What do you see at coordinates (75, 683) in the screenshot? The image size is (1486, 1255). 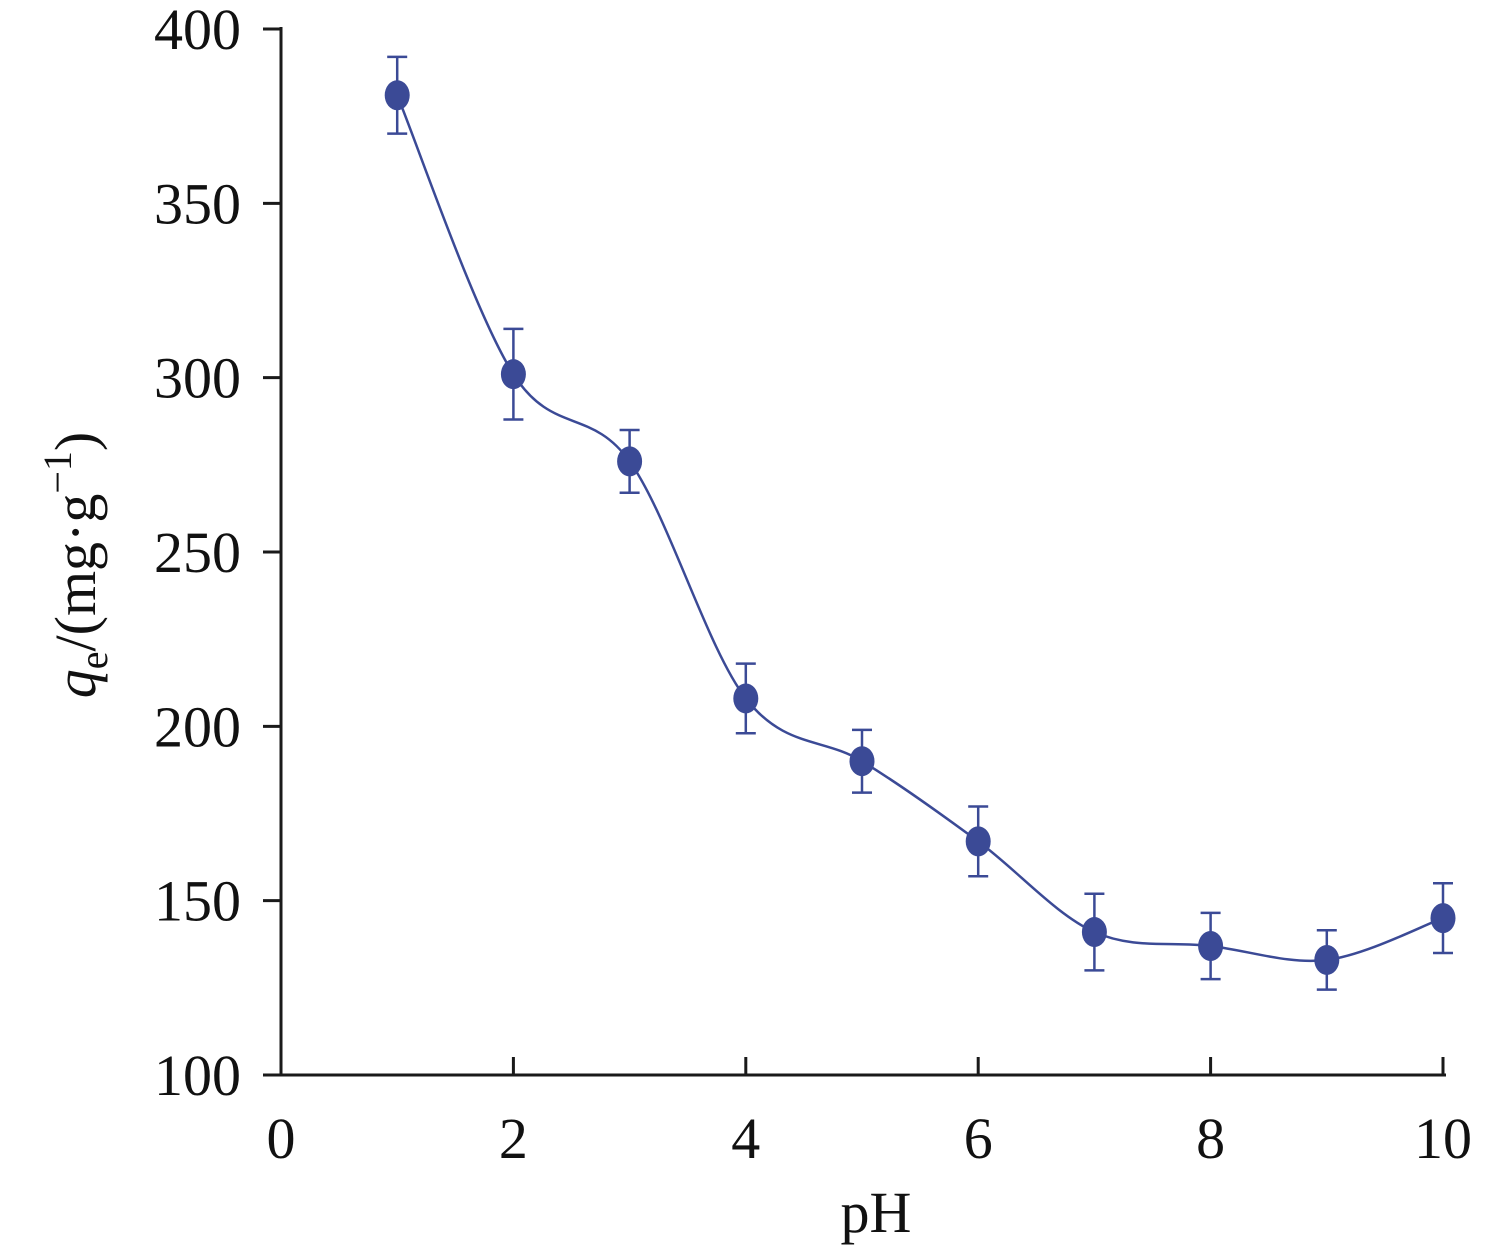 I see `y-axis-symbol: q` at bounding box center [75, 683].